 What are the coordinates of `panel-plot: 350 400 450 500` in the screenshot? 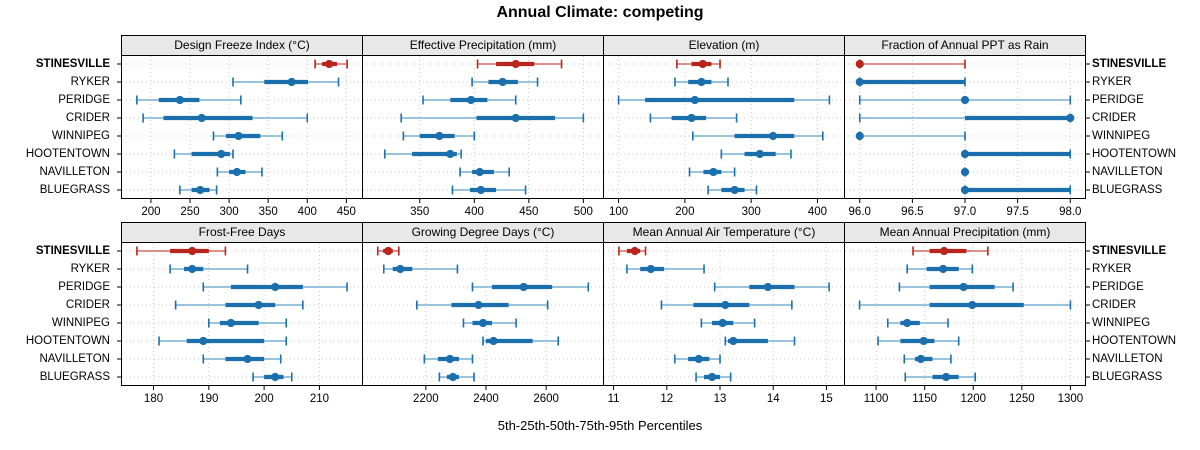 It's located at (483, 136).